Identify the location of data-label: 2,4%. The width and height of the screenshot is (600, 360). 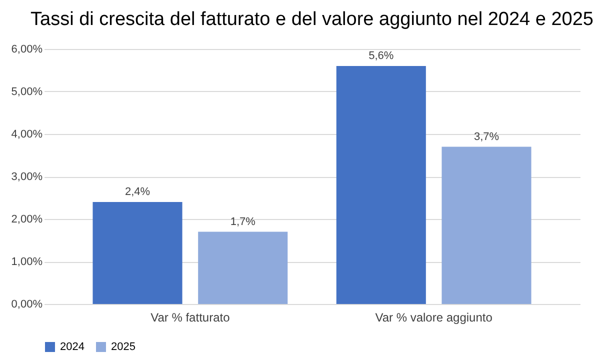
(137, 192).